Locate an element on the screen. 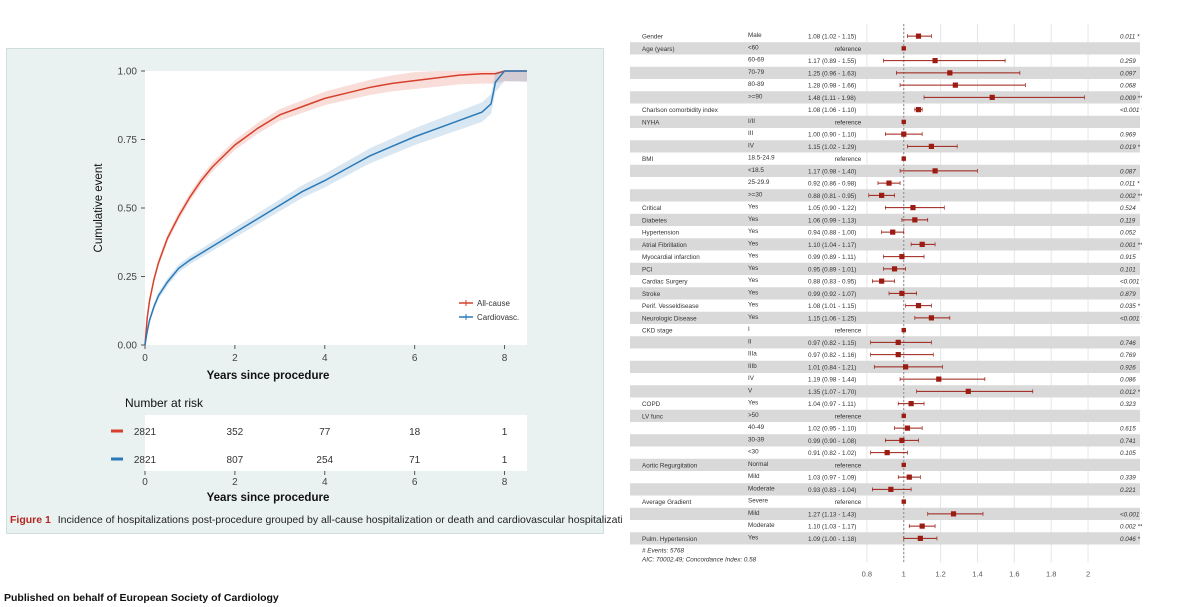 This screenshot has height=607, width=1200. forest-p-value: 0.323 is located at coordinates (1128, 404).